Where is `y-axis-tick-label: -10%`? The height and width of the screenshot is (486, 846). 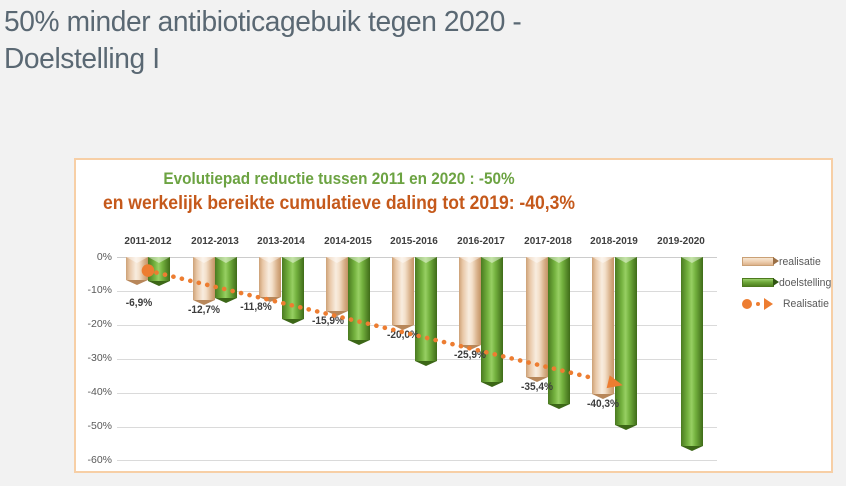
y-axis-tick-label: -10% is located at coordinates (99, 290).